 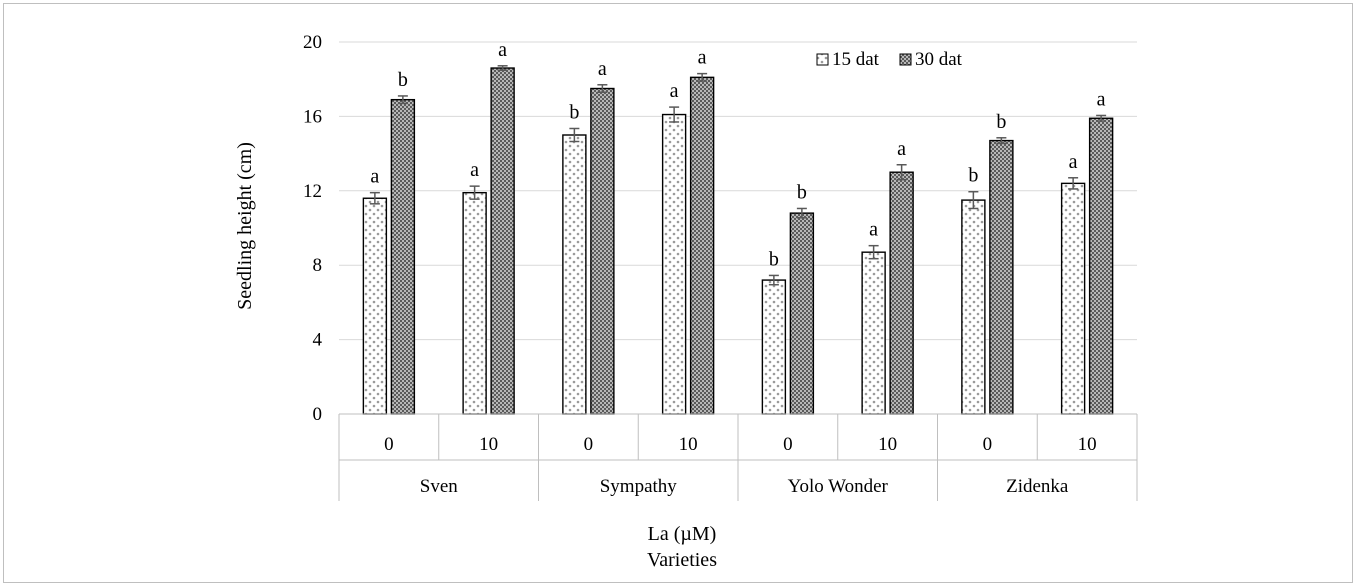 What do you see at coordinates (1037, 486) in the screenshot?
I see `group-label: Zidenka` at bounding box center [1037, 486].